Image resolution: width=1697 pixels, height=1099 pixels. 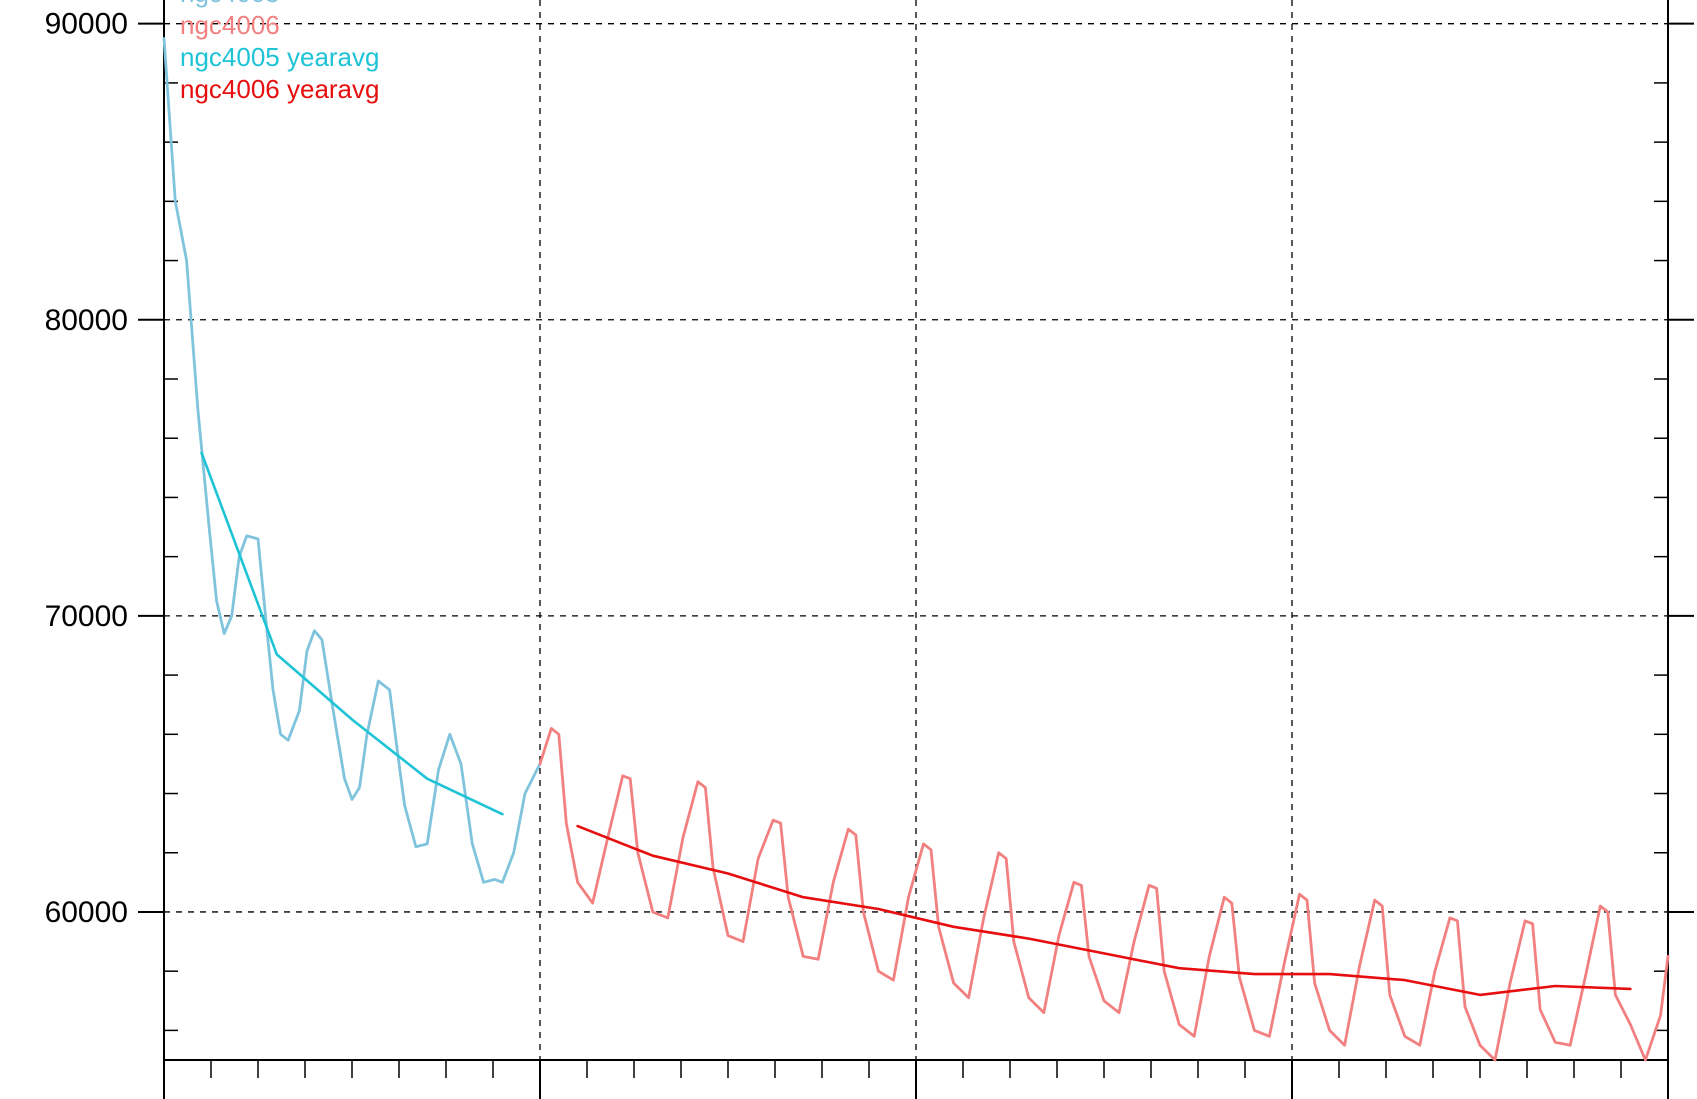 What do you see at coordinates (86, 912) in the screenshot?
I see `y-tick-label: 60000` at bounding box center [86, 912].